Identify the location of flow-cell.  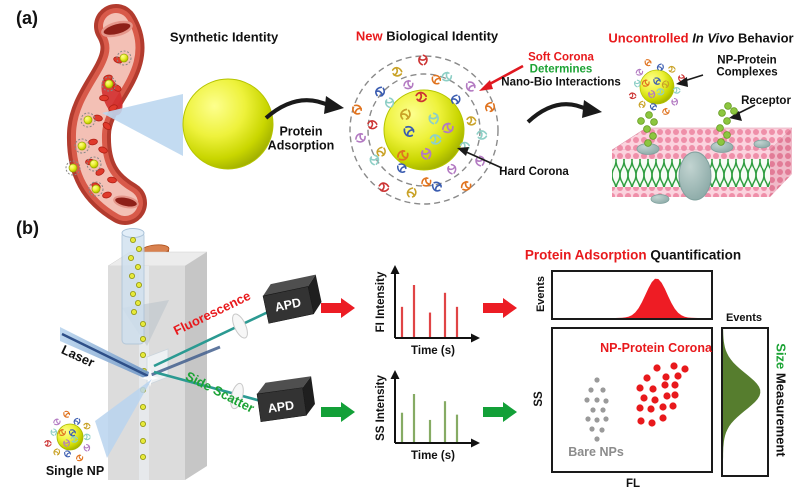
(157, 354).